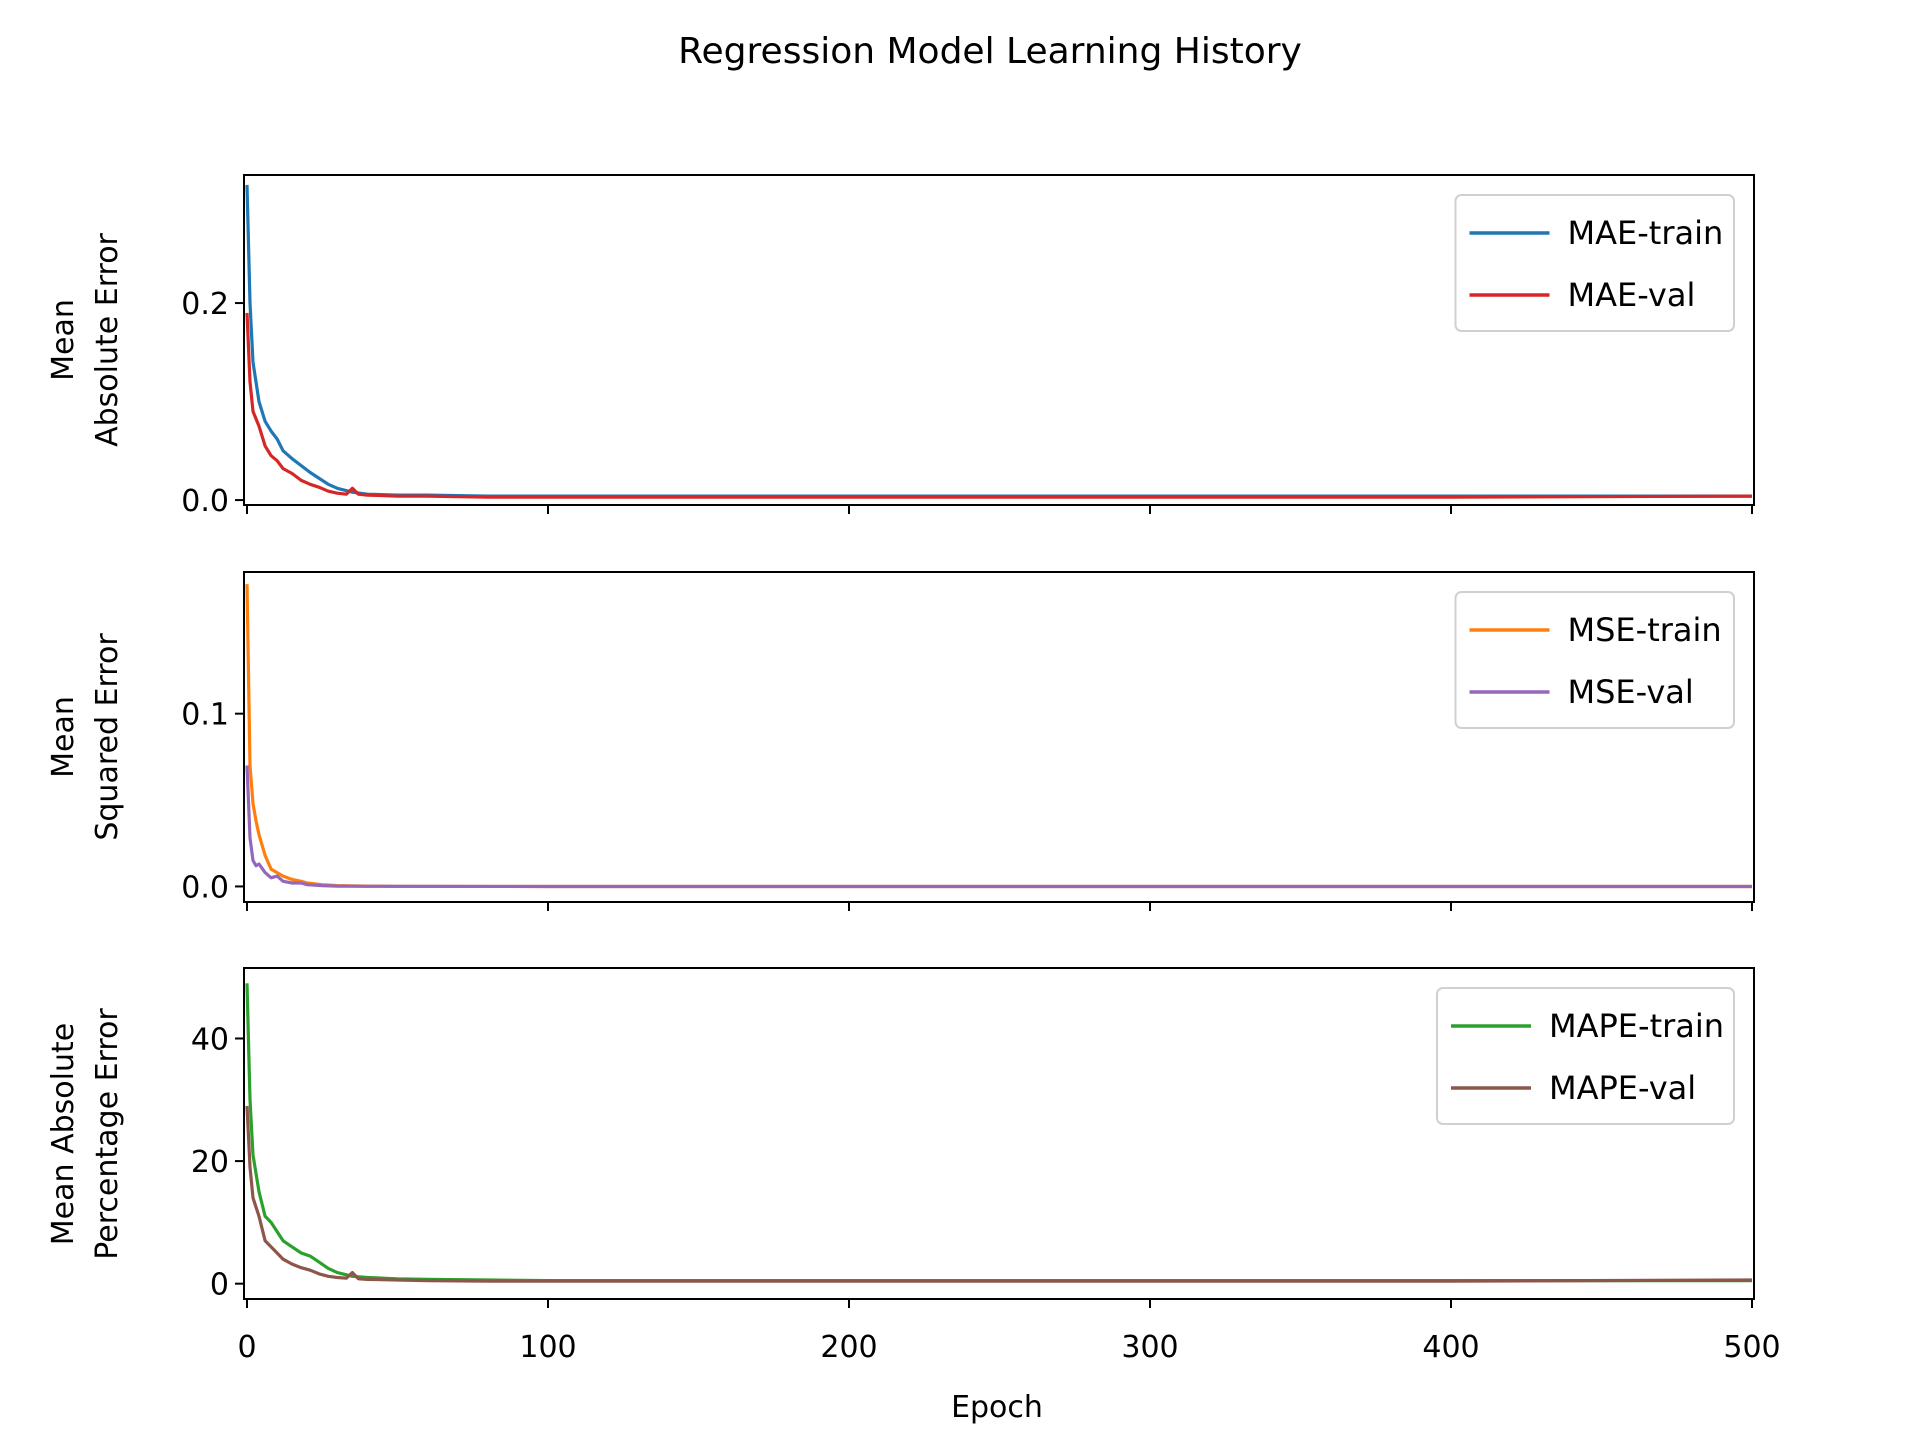 The width and height of the screenshot is (1920, 1440). Describe the element at coordinates (1632, 295) in the screenshot. I see `legend-label: MAE-val` at that location.